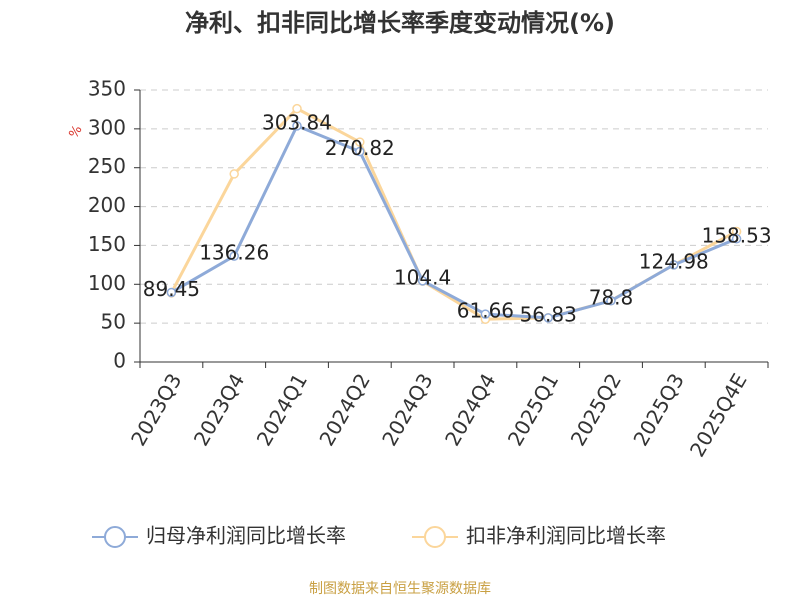 The image size is (800, 600). Describe the element at coordinates (658, 409) in the screenshot. I see `x-tick-label: 2025Q3` at that location.